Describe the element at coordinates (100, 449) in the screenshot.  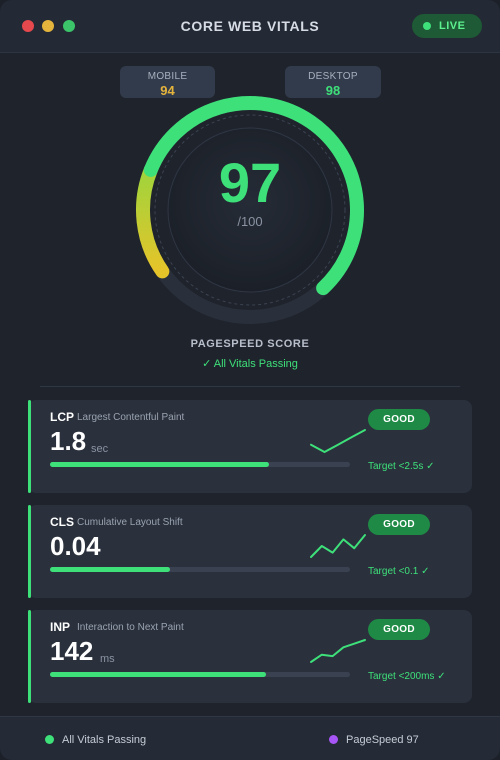
I see `metric-unit: sec` at that location.